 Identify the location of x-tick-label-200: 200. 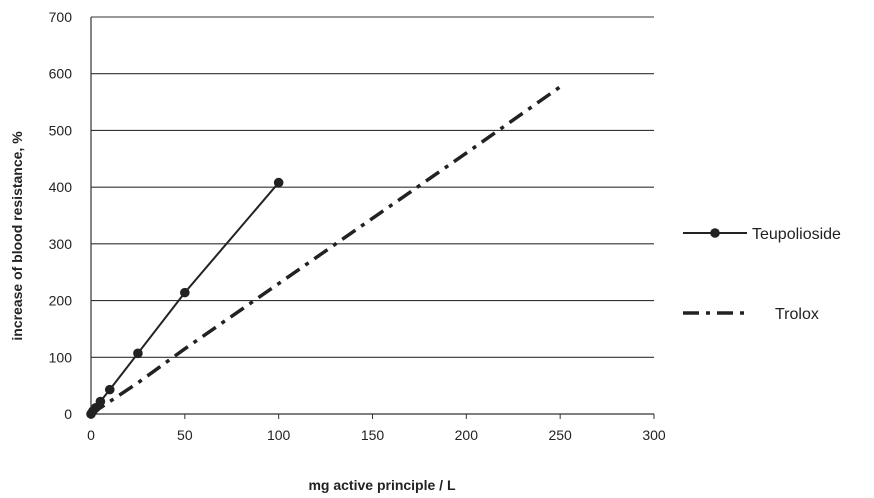
(467, 435).